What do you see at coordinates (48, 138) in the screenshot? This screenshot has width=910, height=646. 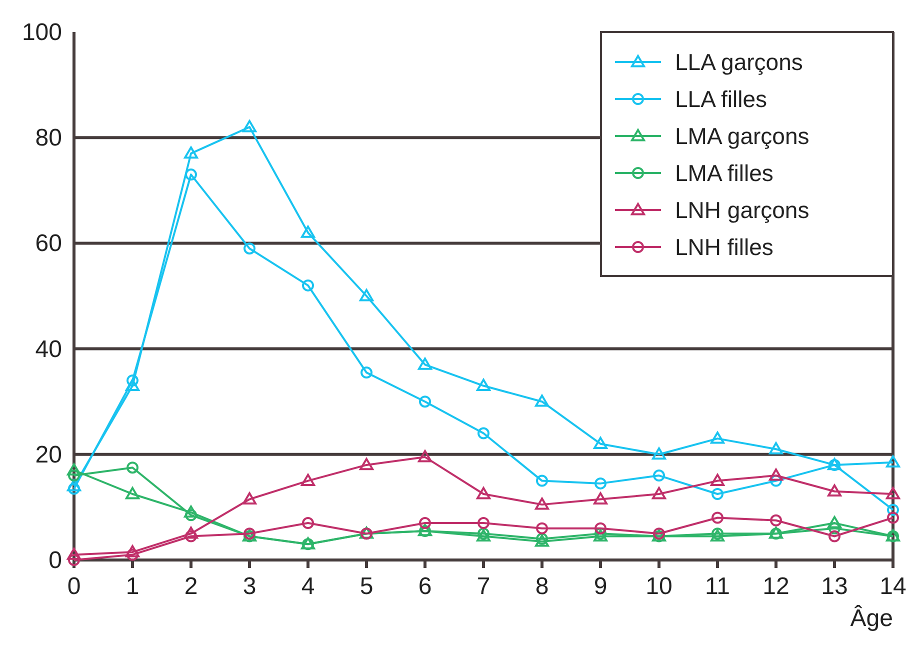 I see `y-tick-label: 80` at bounding box center [48, 138].